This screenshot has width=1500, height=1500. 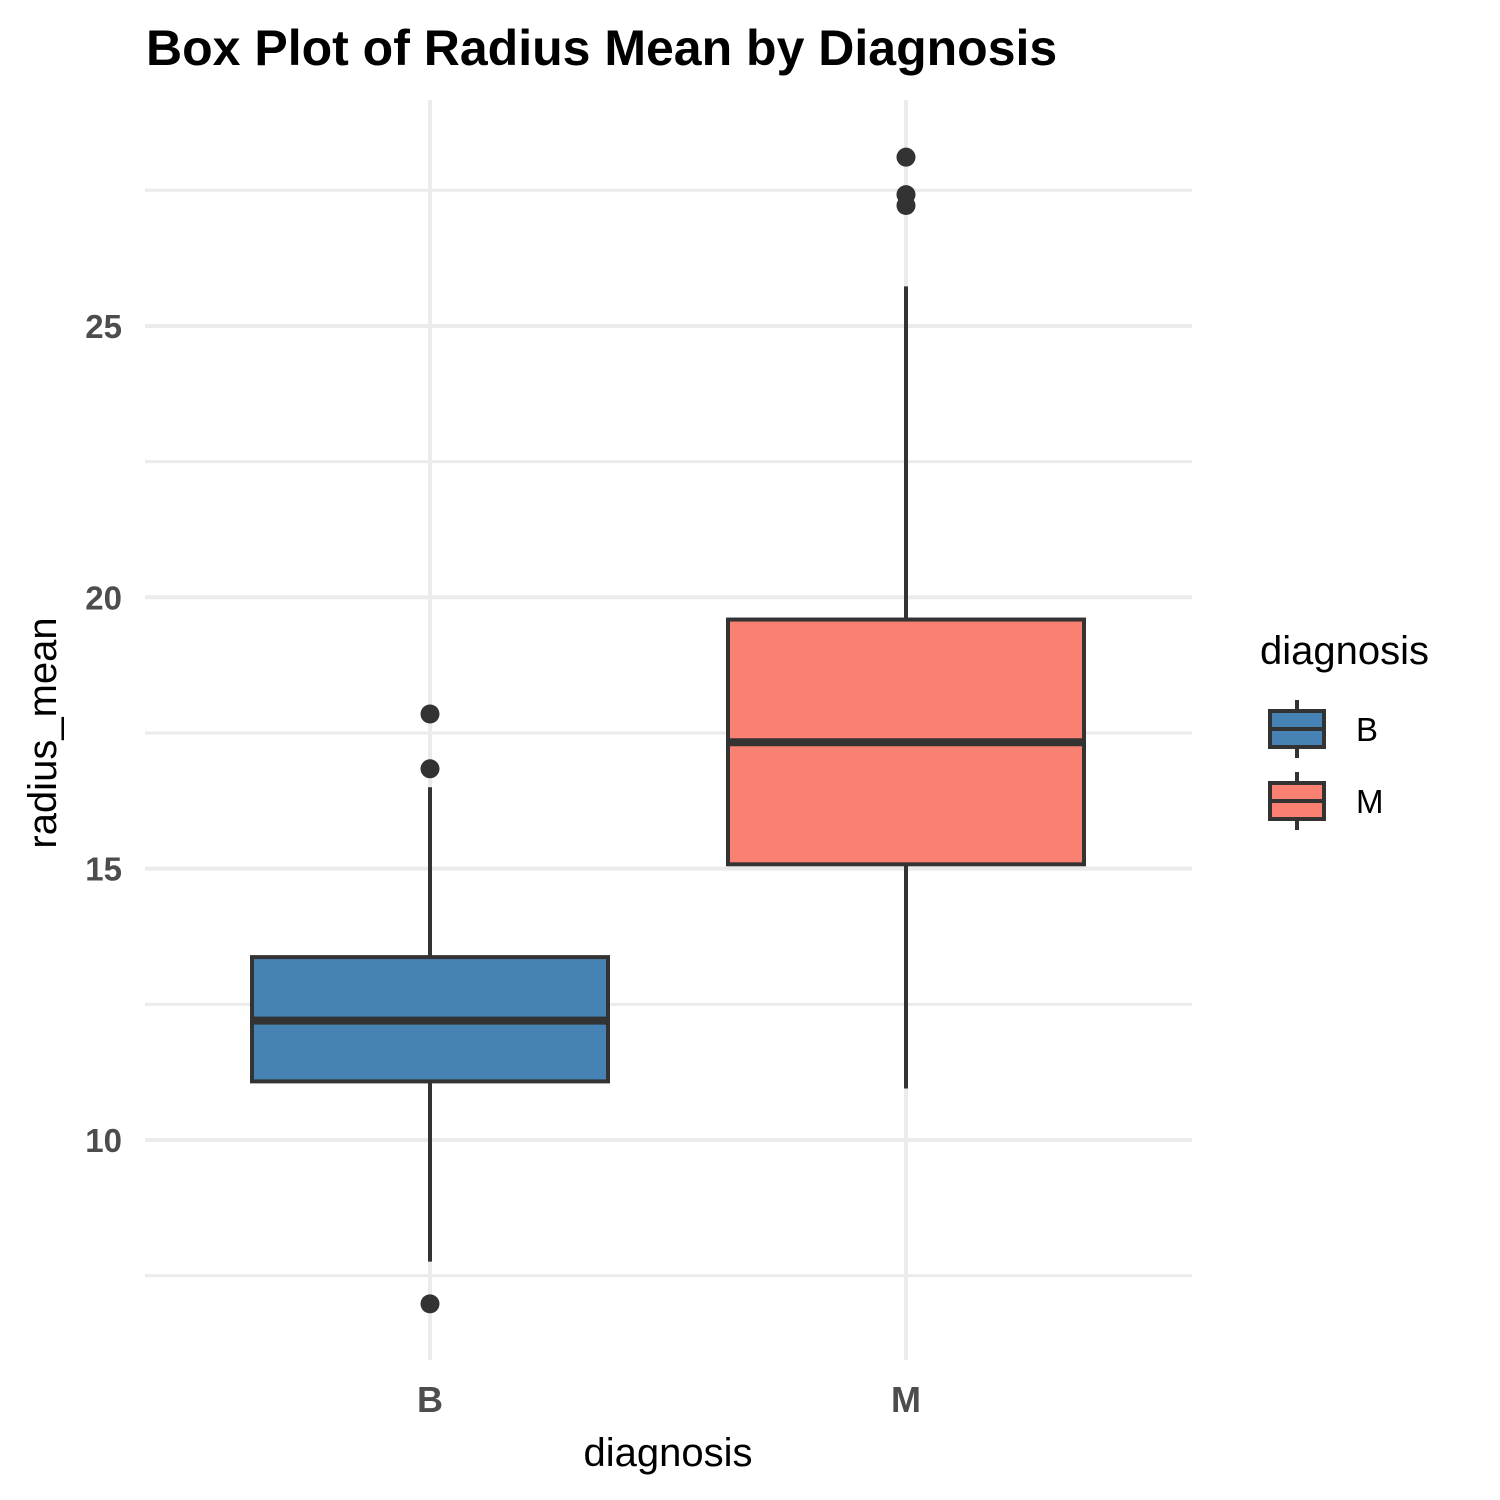 I want to click on y-tick-label: 10, so click(x=103, y=1140).